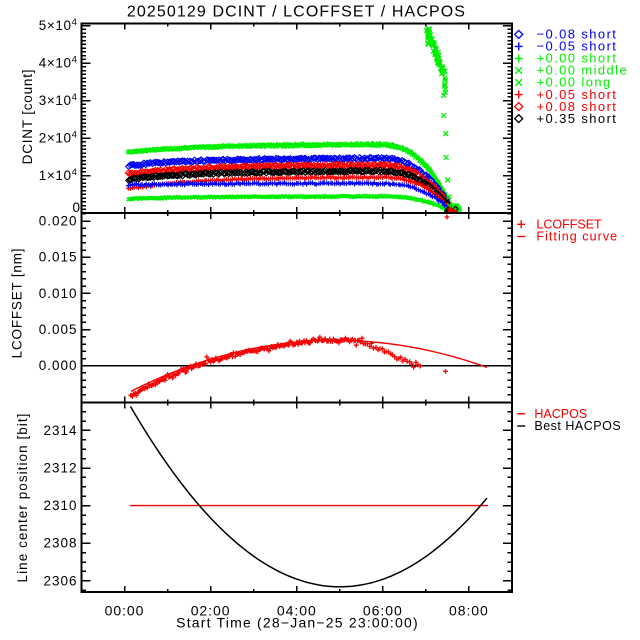 This screenshot has height=640, width=640. What do you see at coordinates (60, 580) in the screenshot?
I see `svg-text: 2306` at bounding box center [60, 580].